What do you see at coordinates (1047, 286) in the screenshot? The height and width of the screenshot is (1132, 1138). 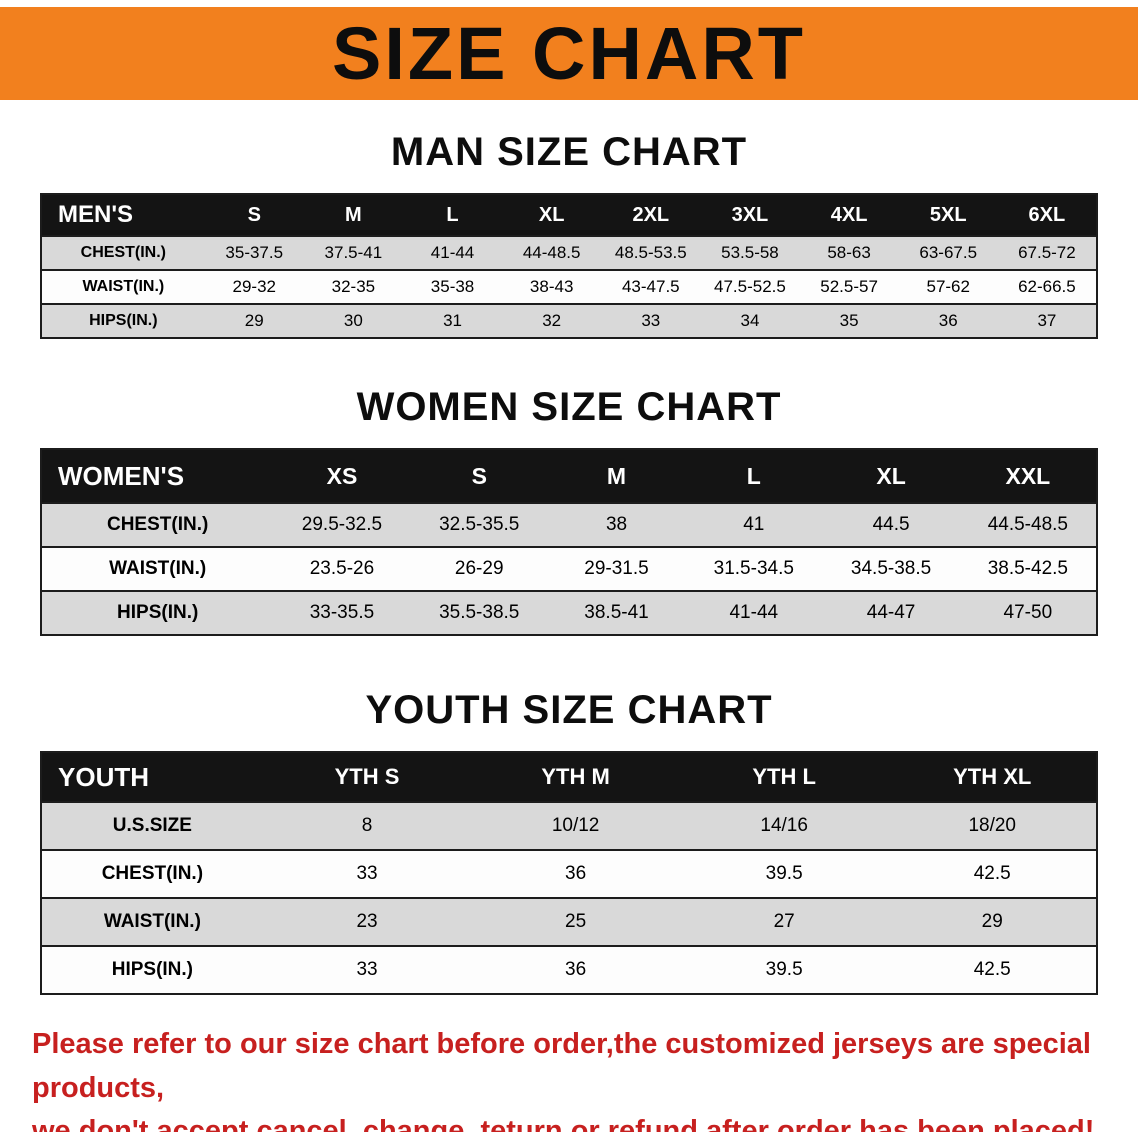 I see `size-cell: 62-66.5` at bounding box center [1047, 286].